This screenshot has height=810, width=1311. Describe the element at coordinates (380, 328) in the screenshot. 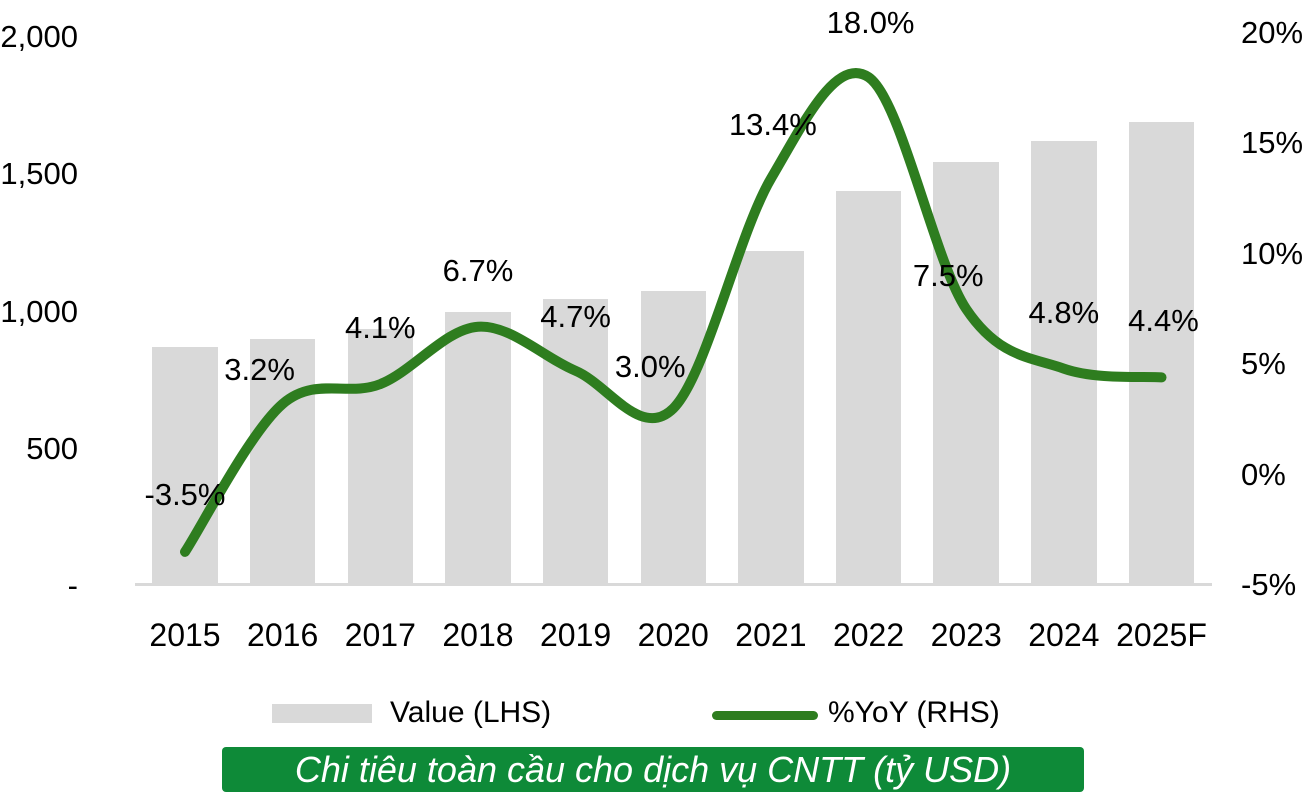

I see `yoy-label-2017: 4.1%` at that location.